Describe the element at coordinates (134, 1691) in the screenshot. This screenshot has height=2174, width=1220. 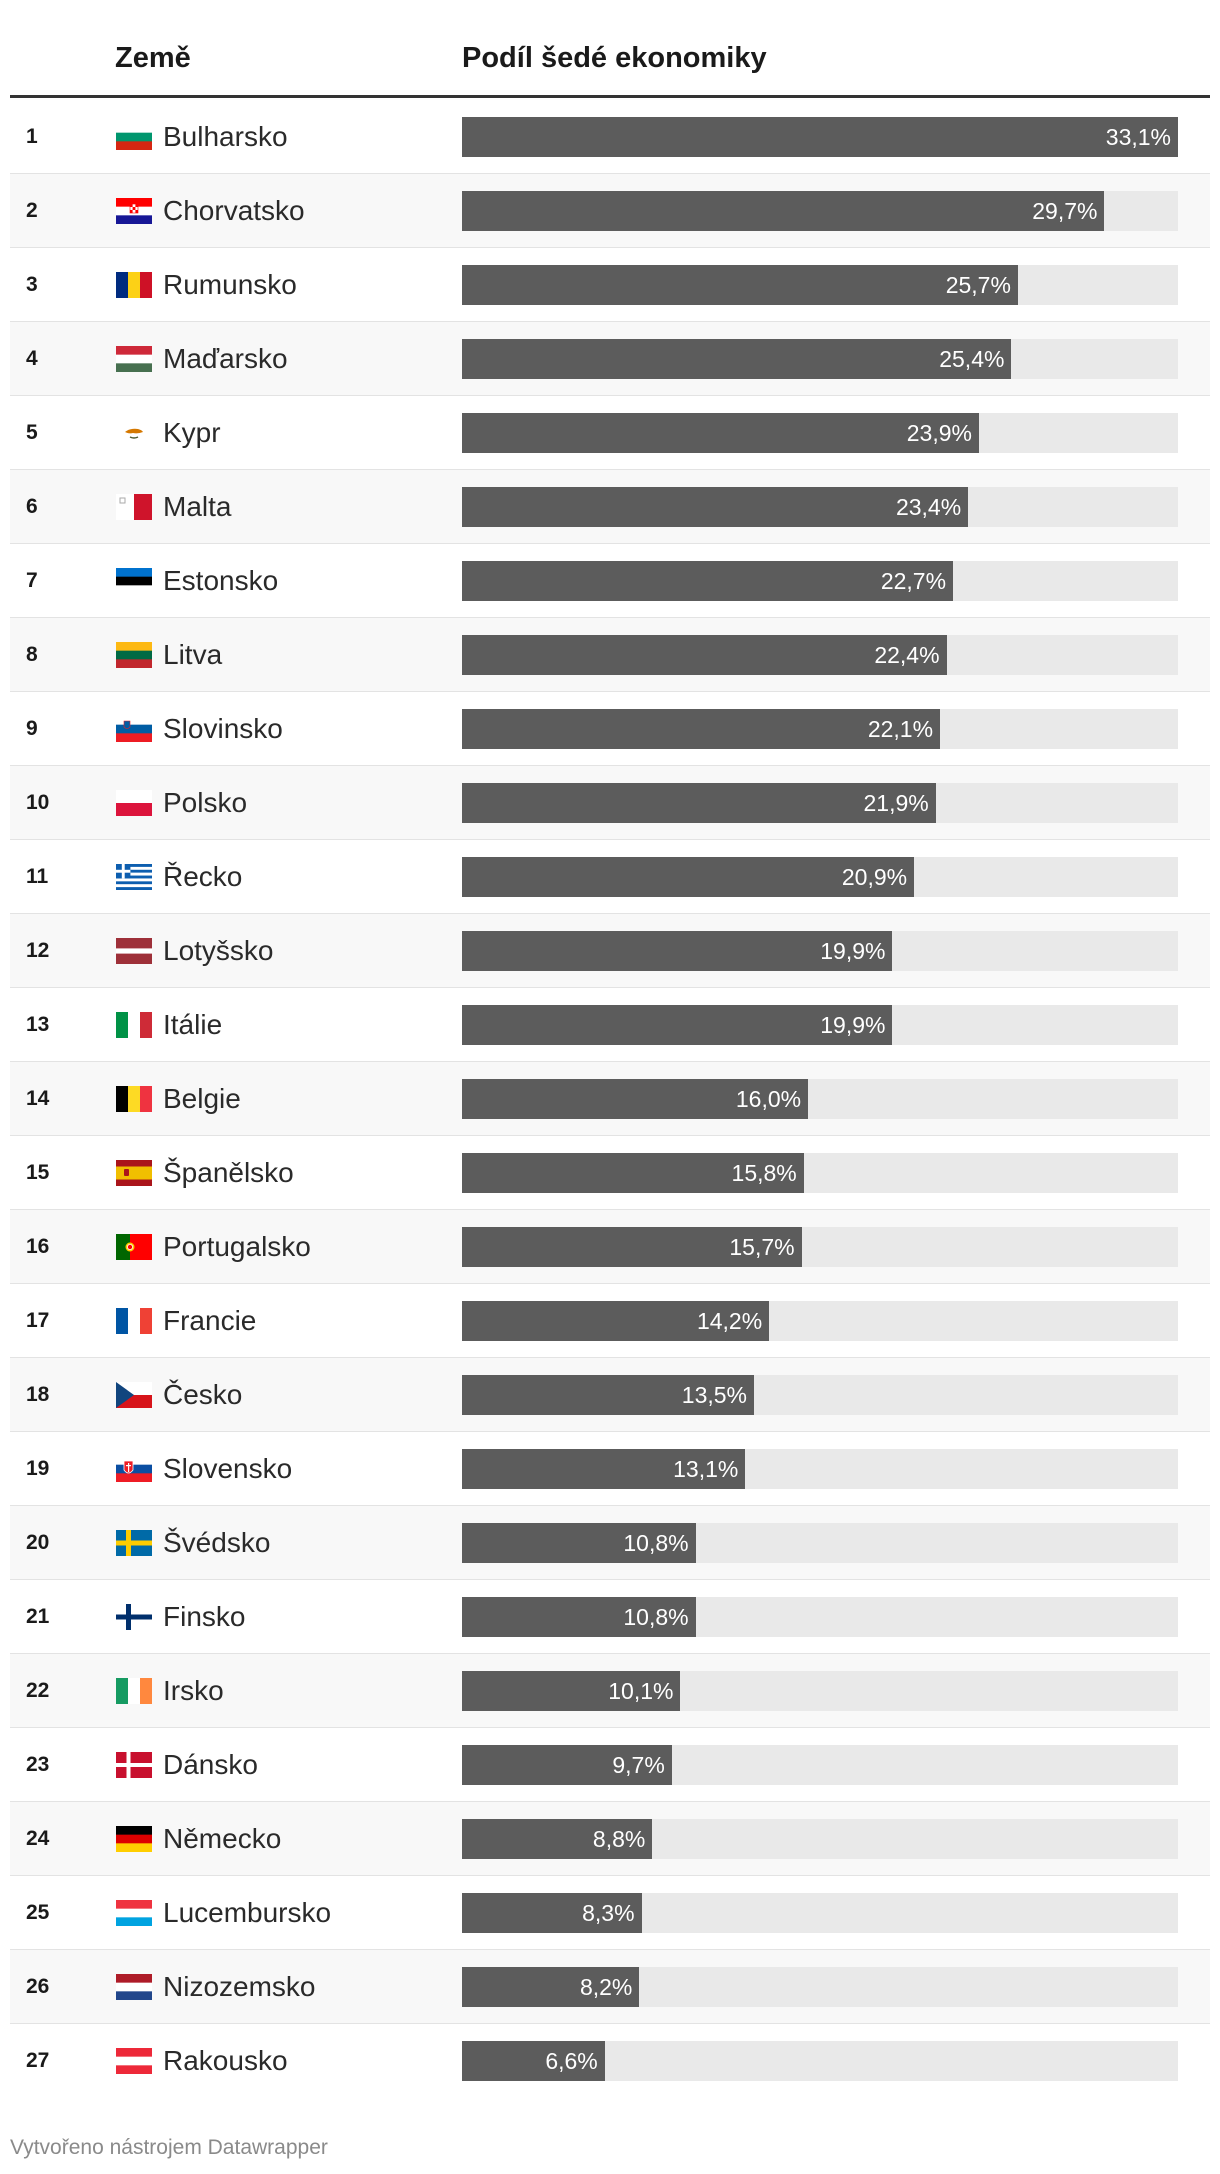
I see `flag-ie-icon` at that location.